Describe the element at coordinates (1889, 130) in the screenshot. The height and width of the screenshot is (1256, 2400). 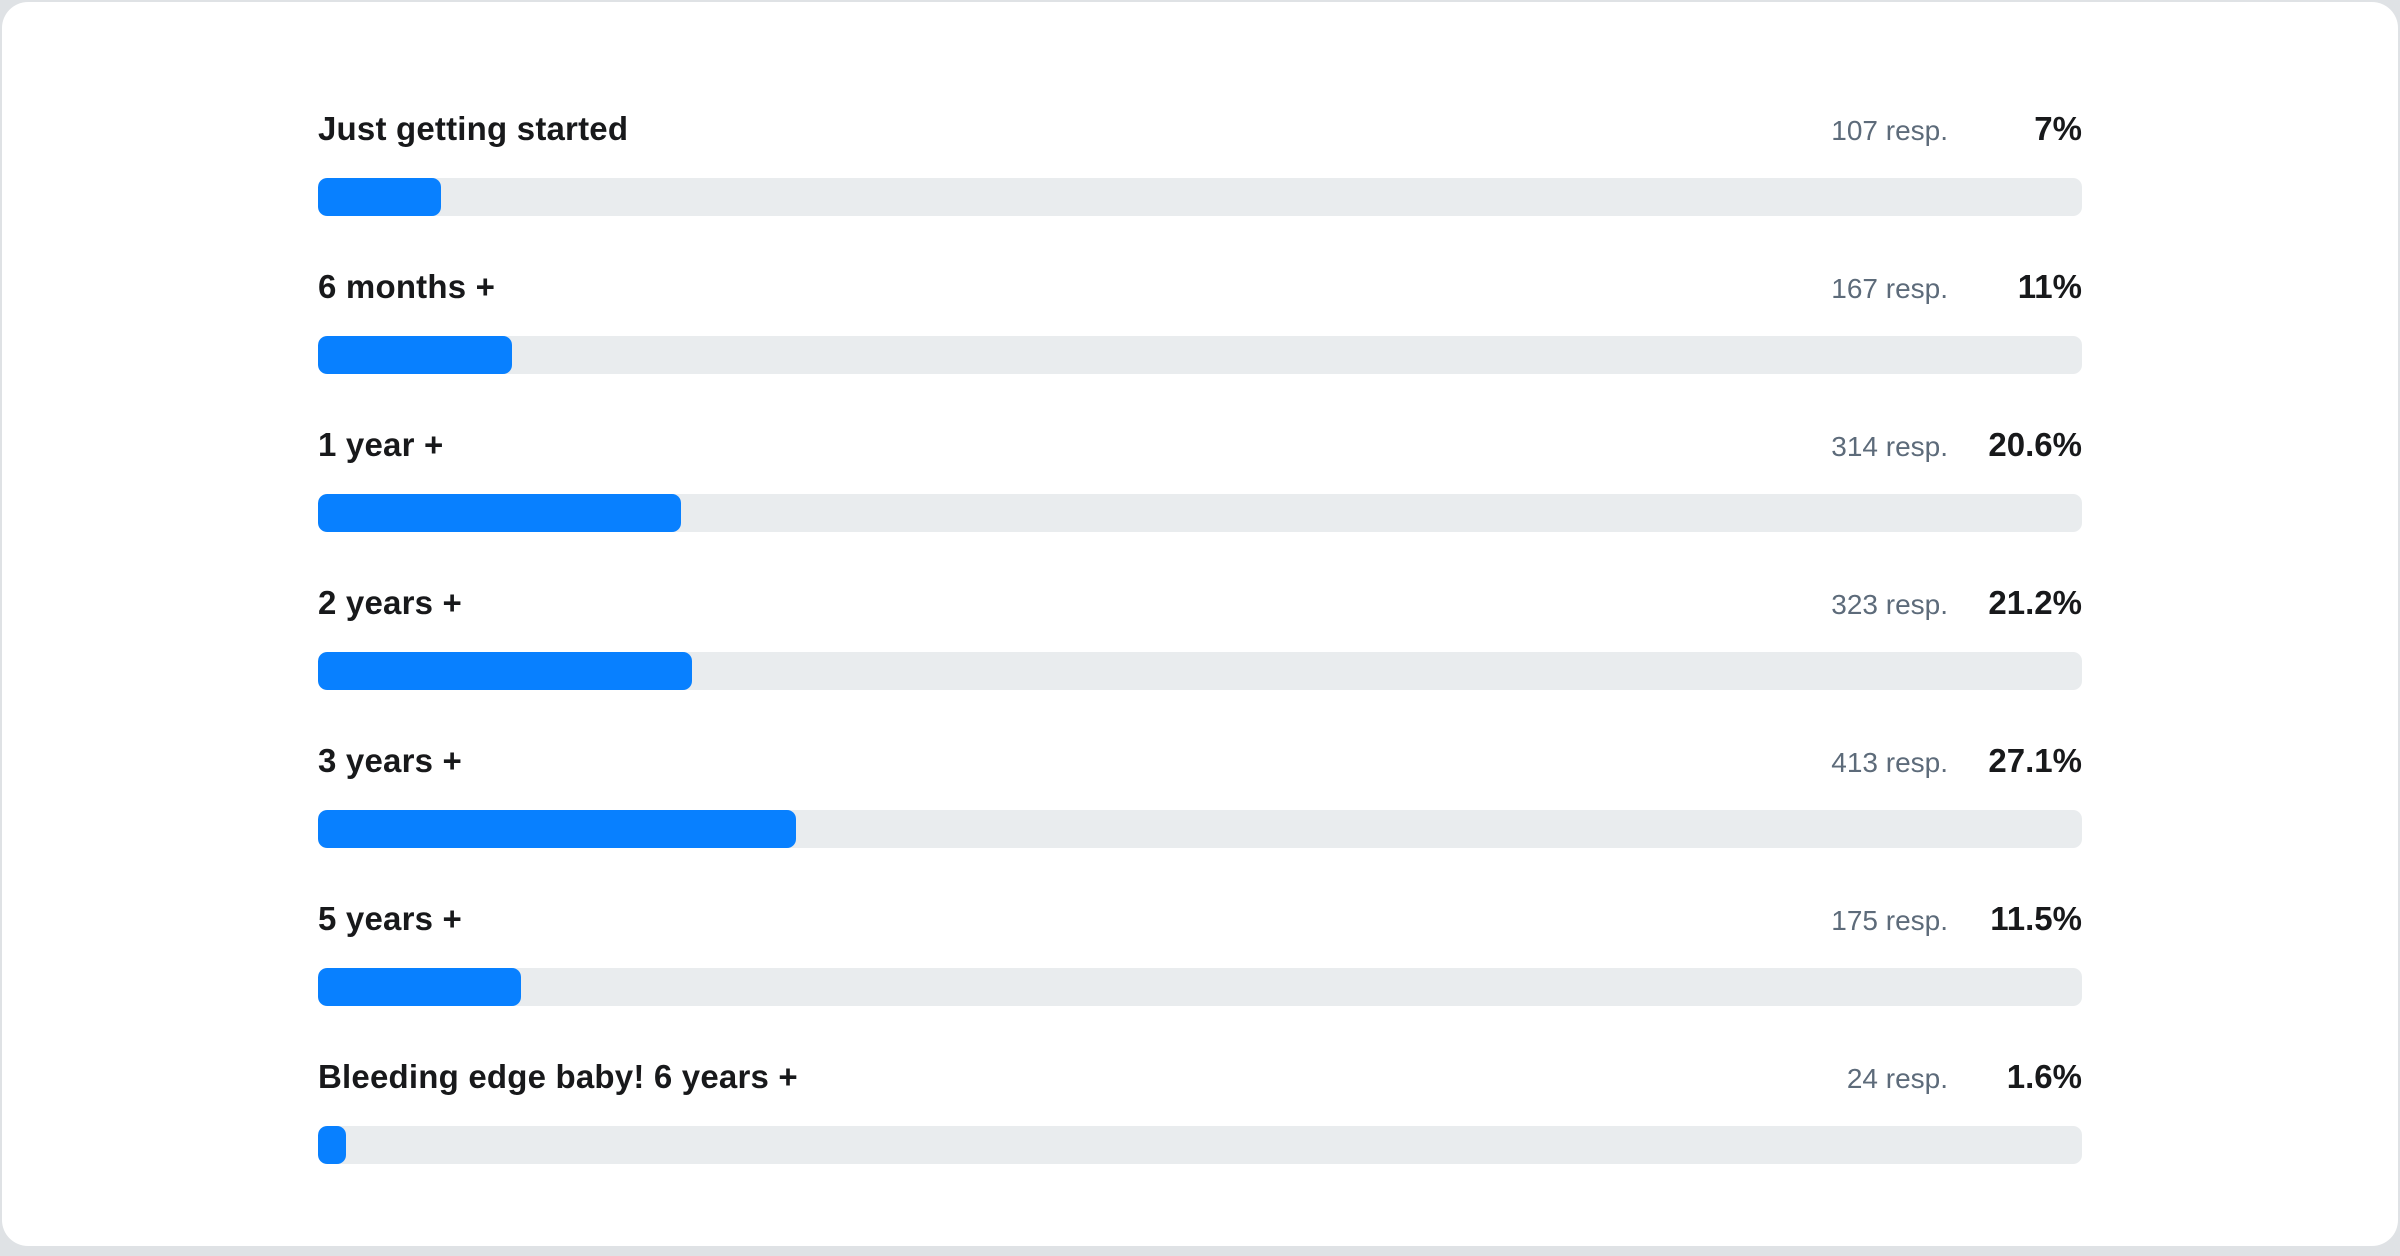
I see `response-count: 107 resp.` at that location.